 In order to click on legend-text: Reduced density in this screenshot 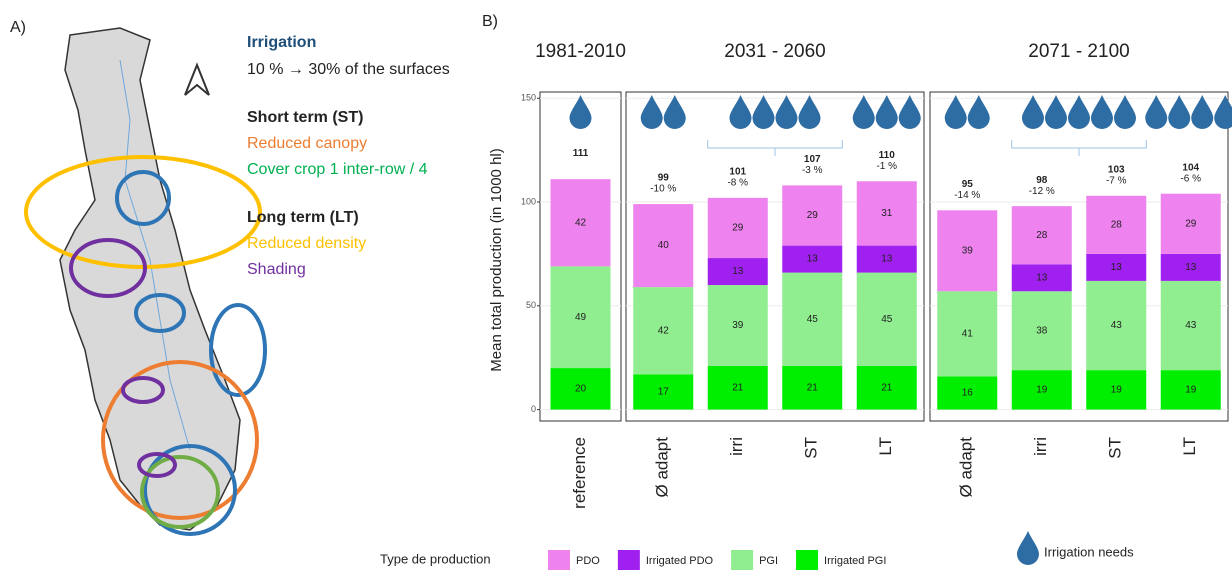, I will do `click(306, 243)`.